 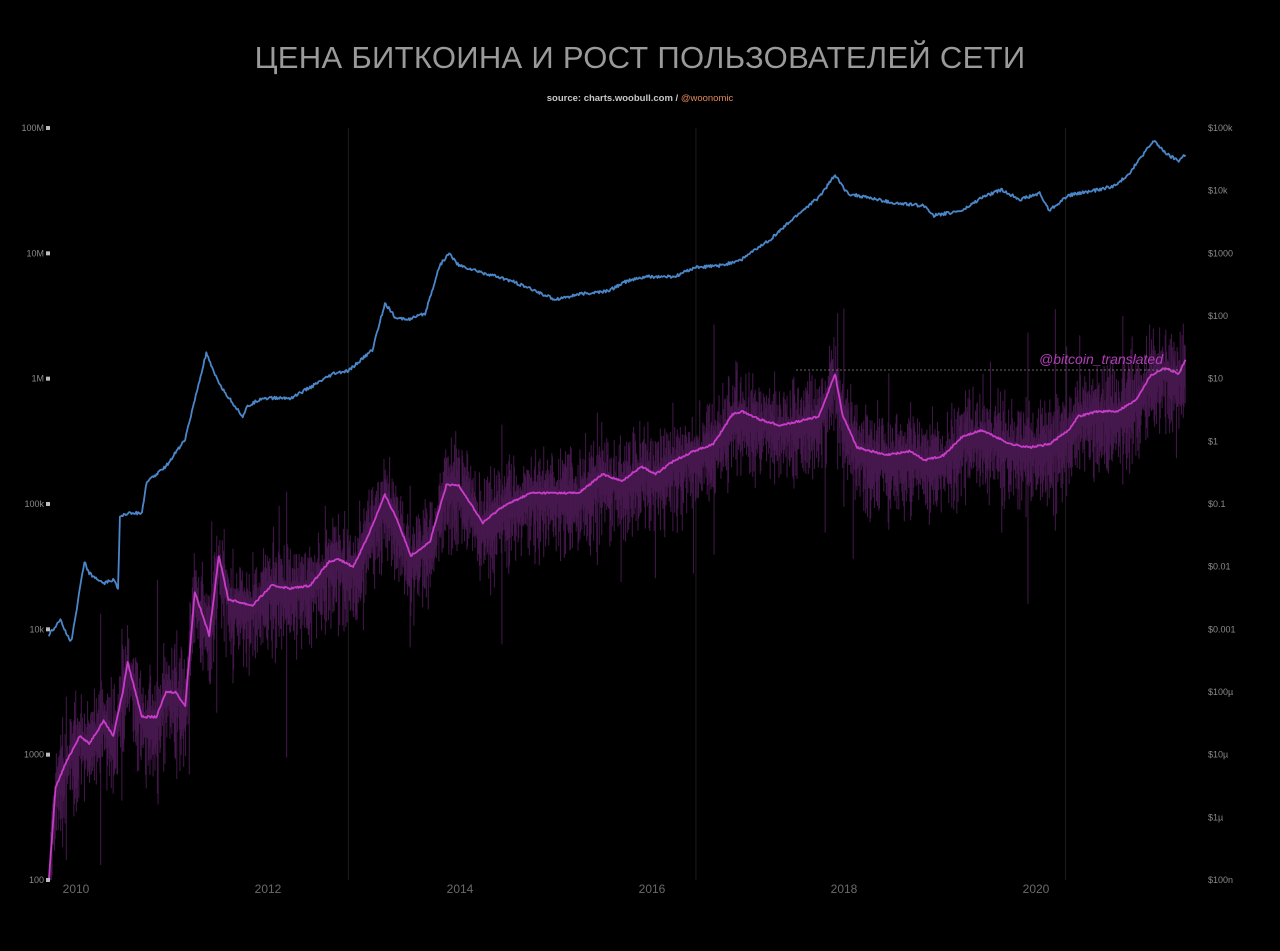 I want to click on left-tick-label: 1000, so click(x=34, y=755).